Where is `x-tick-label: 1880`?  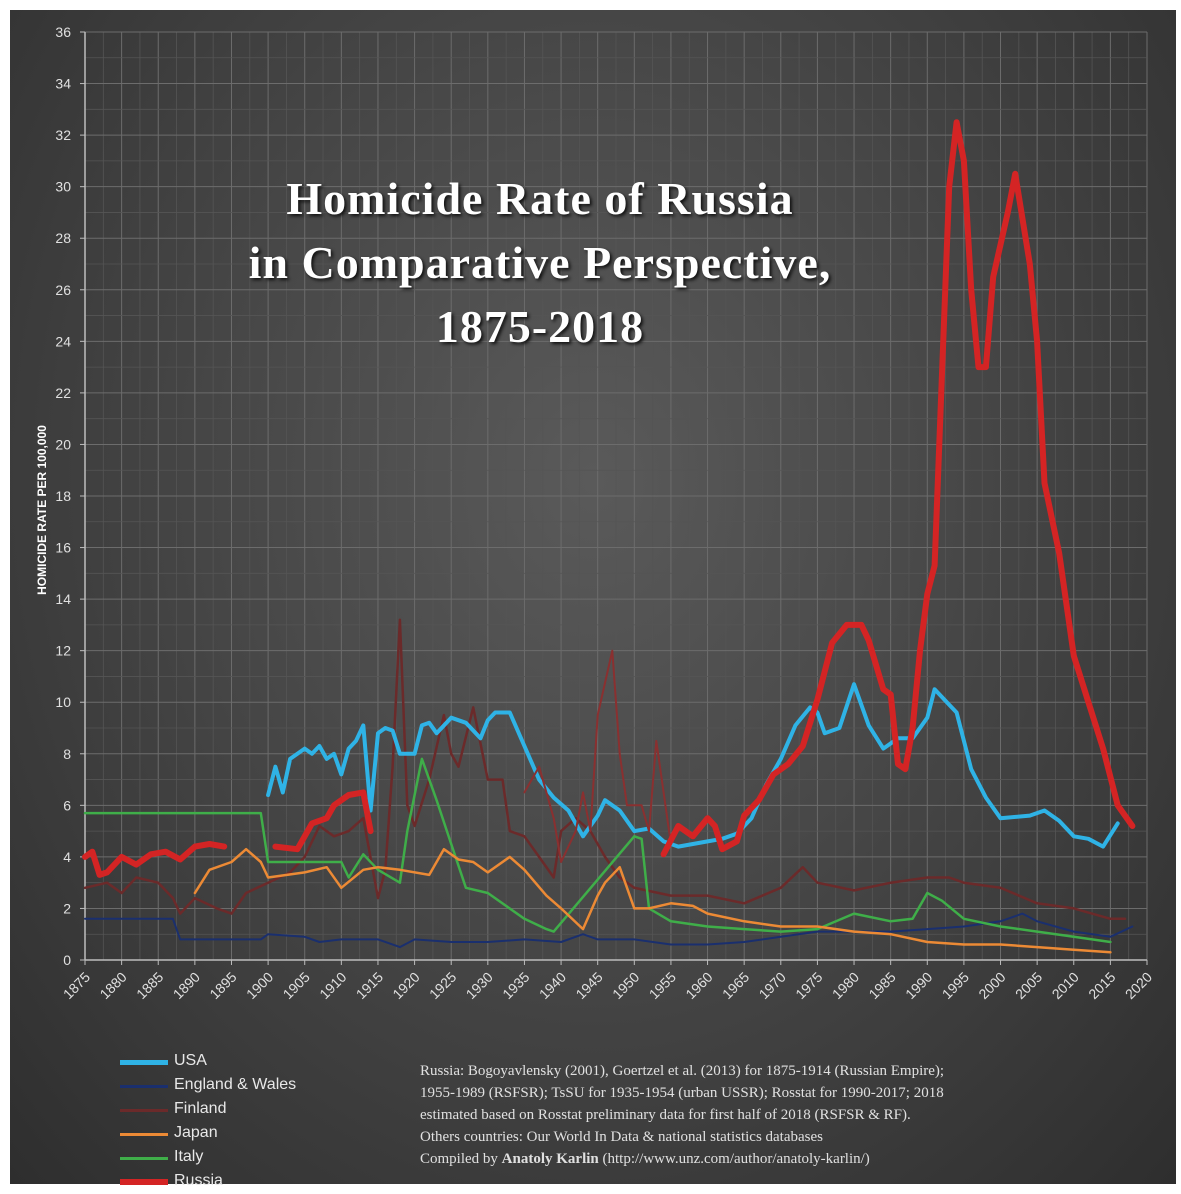 x-tick-label: 1880 is located at coordinates (112, 985).